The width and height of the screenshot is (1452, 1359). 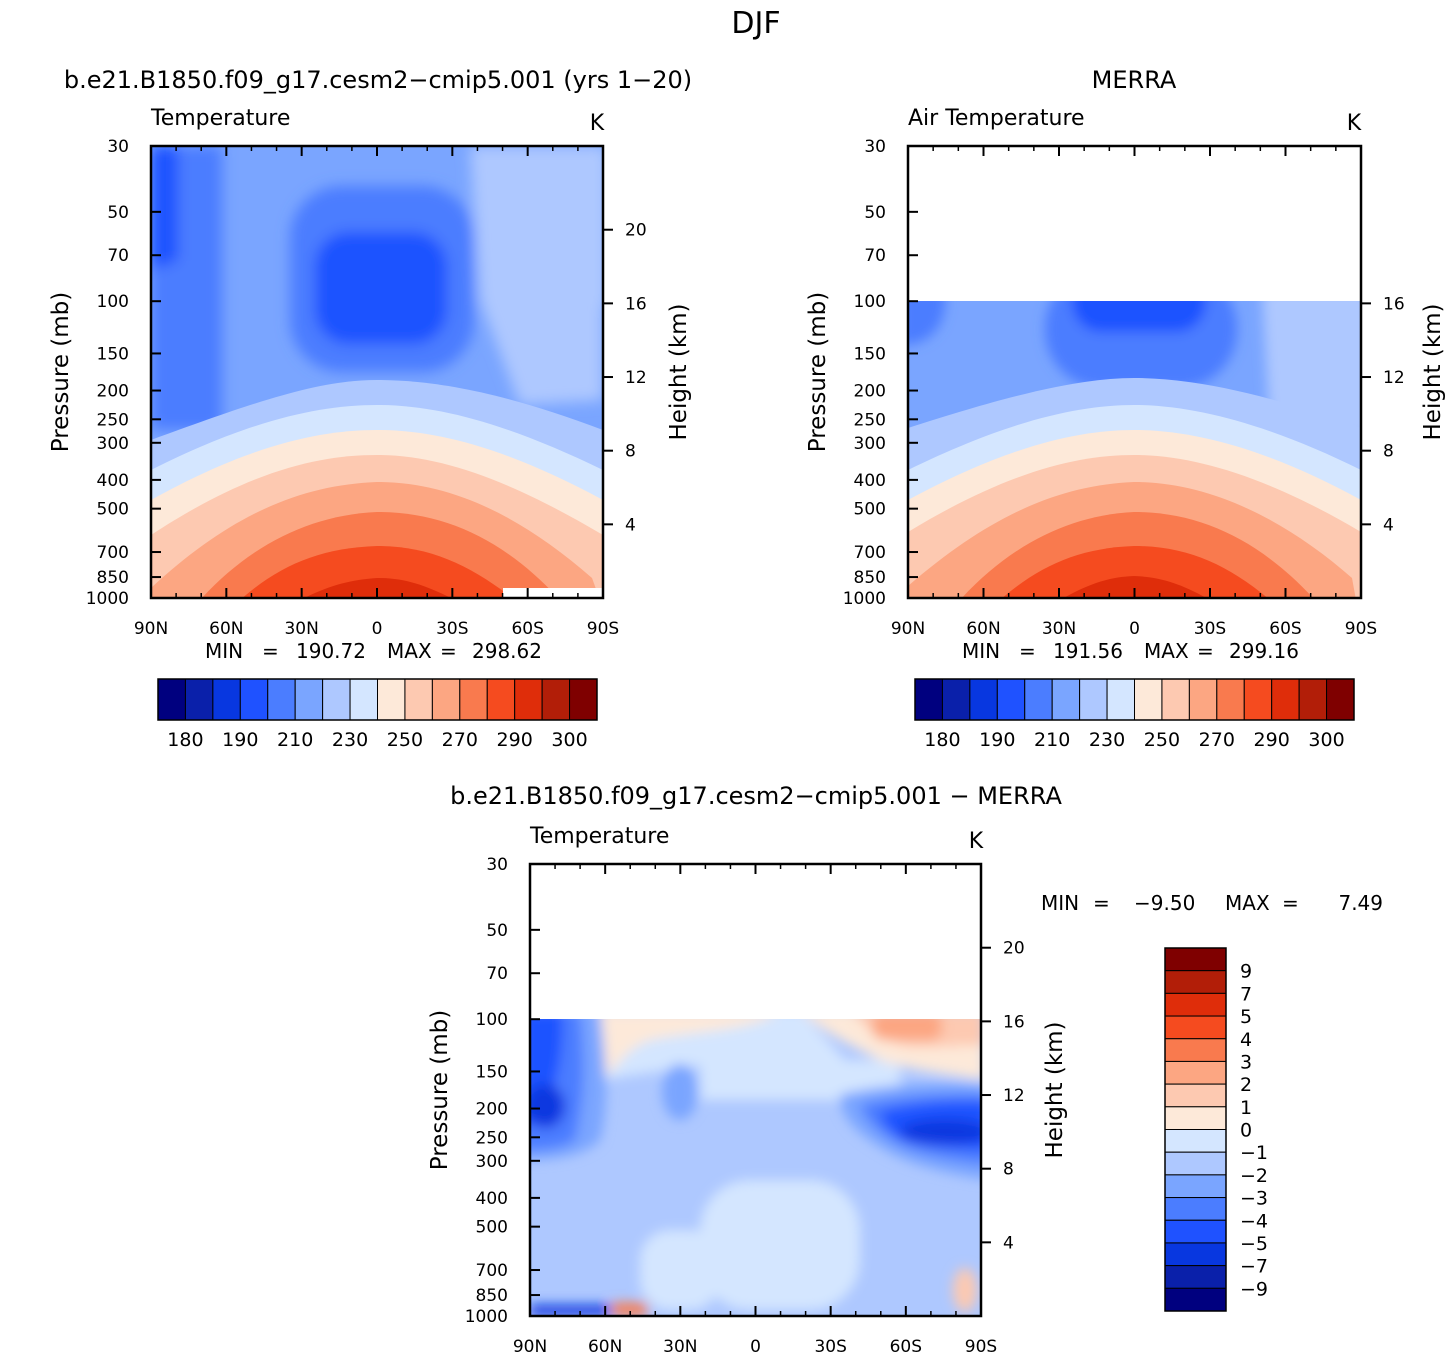 I want to click on y-tick-label: 150, so click(x=870, y=354).